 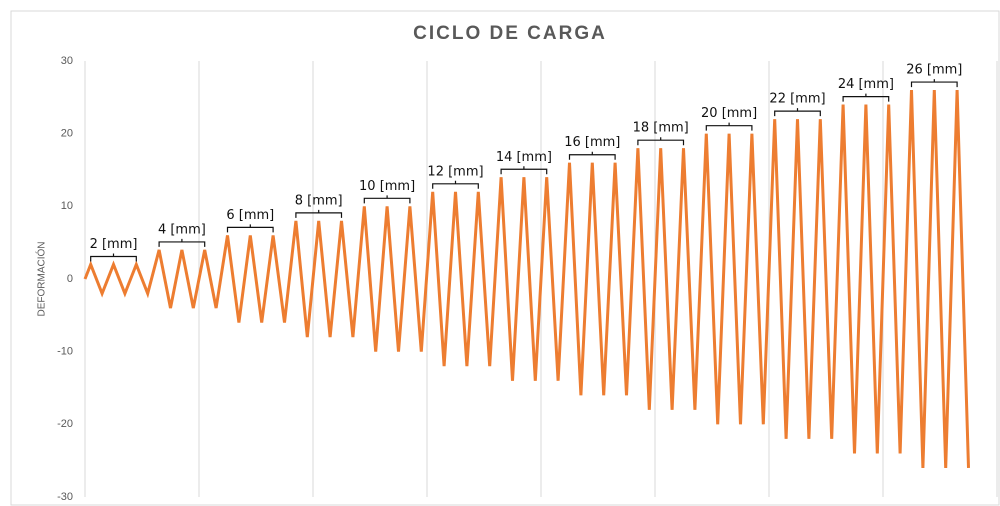 What do you see at coordinates (934, 70) in the screenshot?
I see `annotation: 26 [mm]` at bounding box center [934, 70].